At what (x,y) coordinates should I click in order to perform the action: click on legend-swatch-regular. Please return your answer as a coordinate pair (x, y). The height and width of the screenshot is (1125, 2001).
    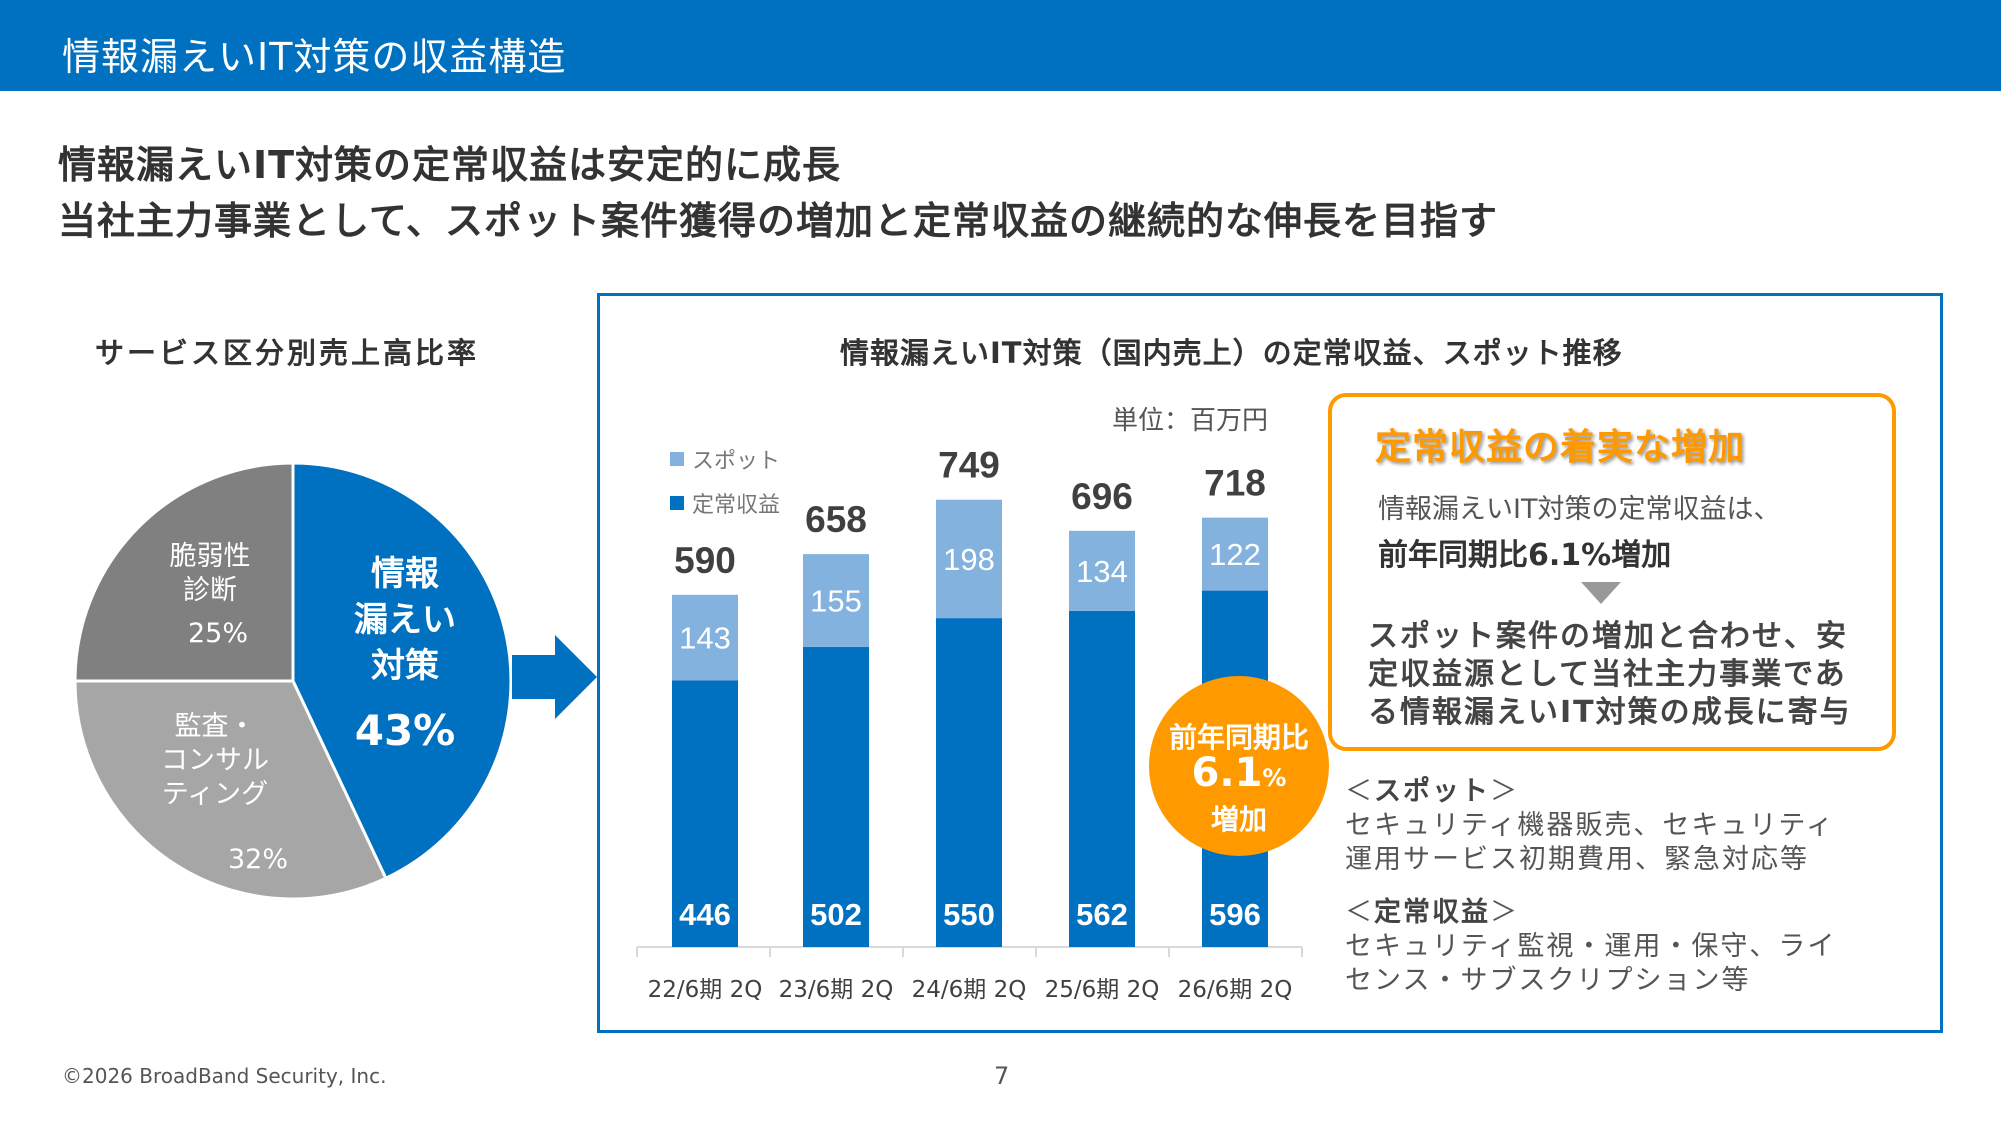
    Looking at the image, I should click on (677, 503).